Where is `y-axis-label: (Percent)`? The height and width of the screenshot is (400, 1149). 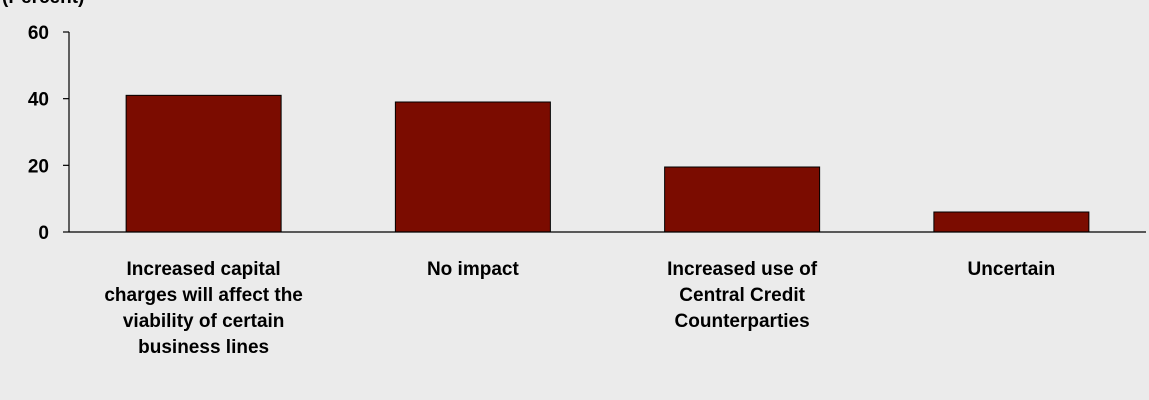 y-axis-label: (Percent) is located at coordinates (43, 4).